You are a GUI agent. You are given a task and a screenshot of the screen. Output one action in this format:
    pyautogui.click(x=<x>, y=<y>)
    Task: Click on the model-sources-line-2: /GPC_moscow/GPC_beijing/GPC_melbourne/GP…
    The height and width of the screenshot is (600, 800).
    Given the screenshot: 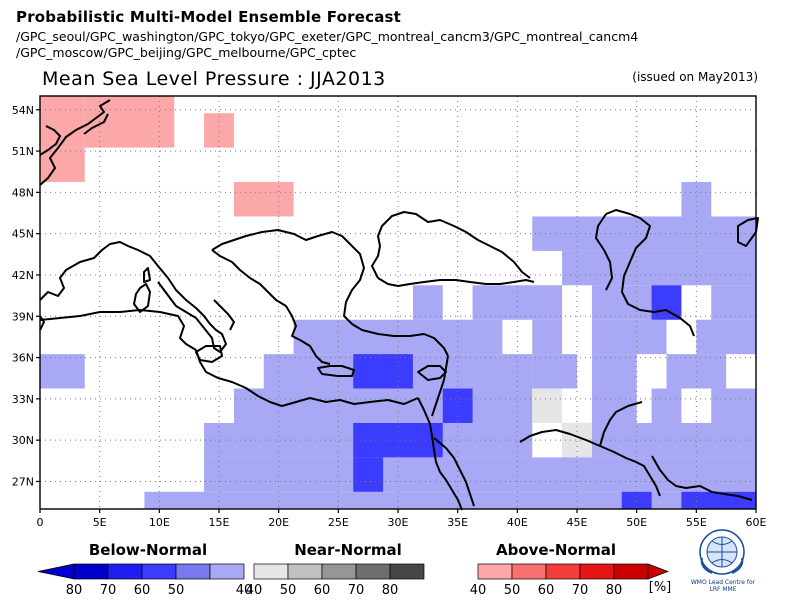 What is the action you would take?
    pyautogui.click(x=186, y=52)
    